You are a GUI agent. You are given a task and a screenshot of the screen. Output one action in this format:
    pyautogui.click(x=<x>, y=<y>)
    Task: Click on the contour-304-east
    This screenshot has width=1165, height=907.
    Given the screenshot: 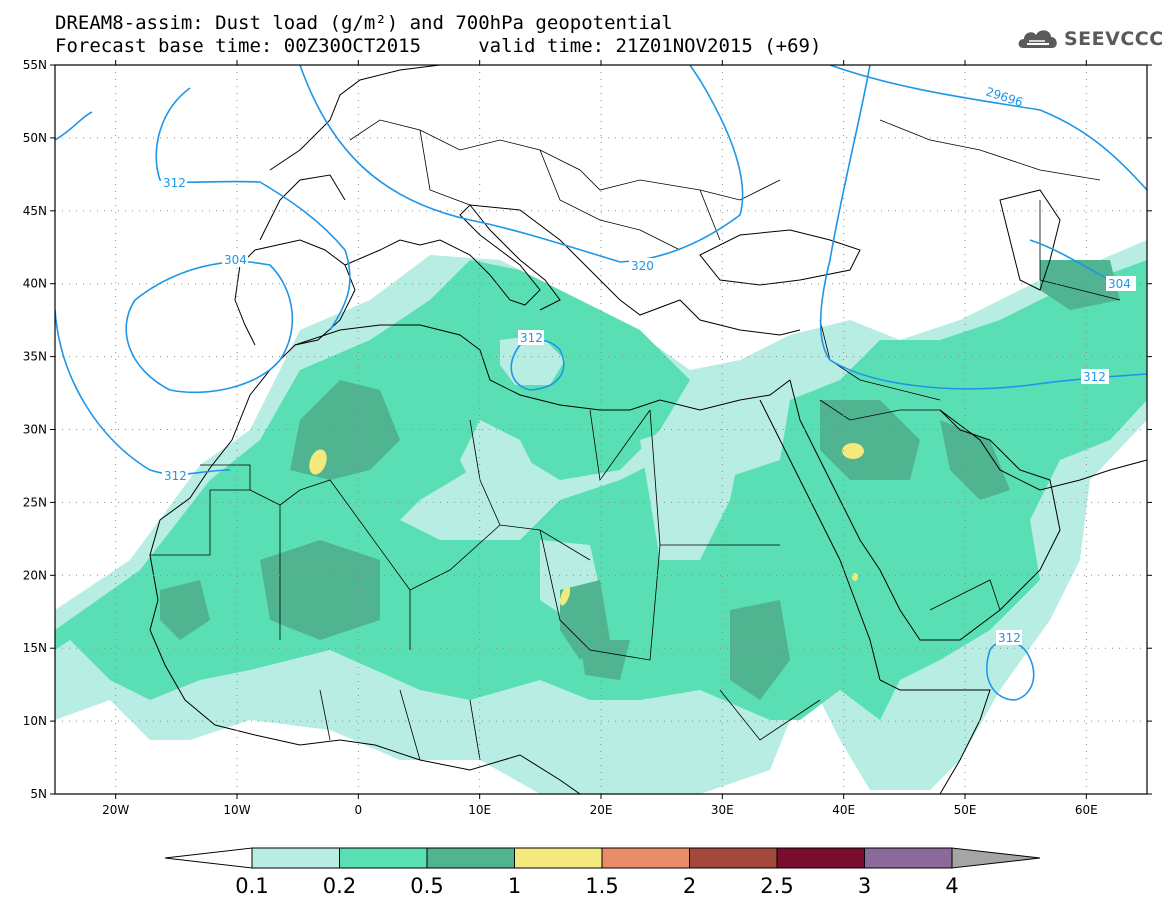 What is the action you would take?
    pyautogui.click(x=1070, y=260)
    